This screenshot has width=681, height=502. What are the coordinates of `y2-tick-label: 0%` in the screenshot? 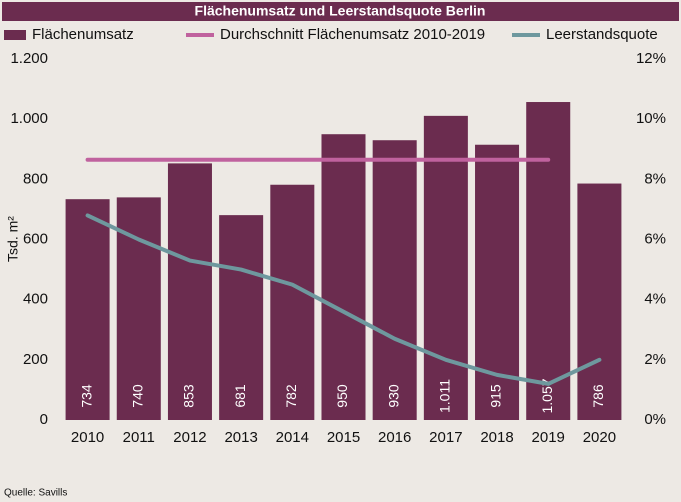 It's located at (655, 419).